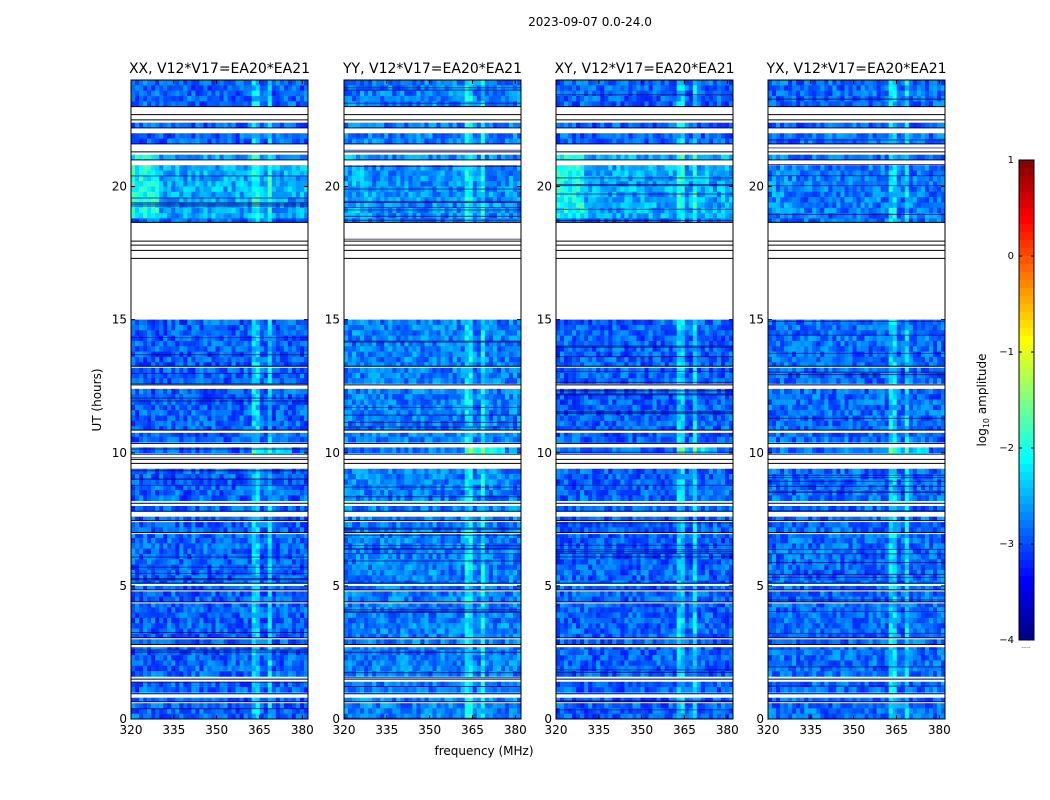 The width and height of the screenshot is (1050, 800). I want to click on flagged-gap, so click(219, 108).